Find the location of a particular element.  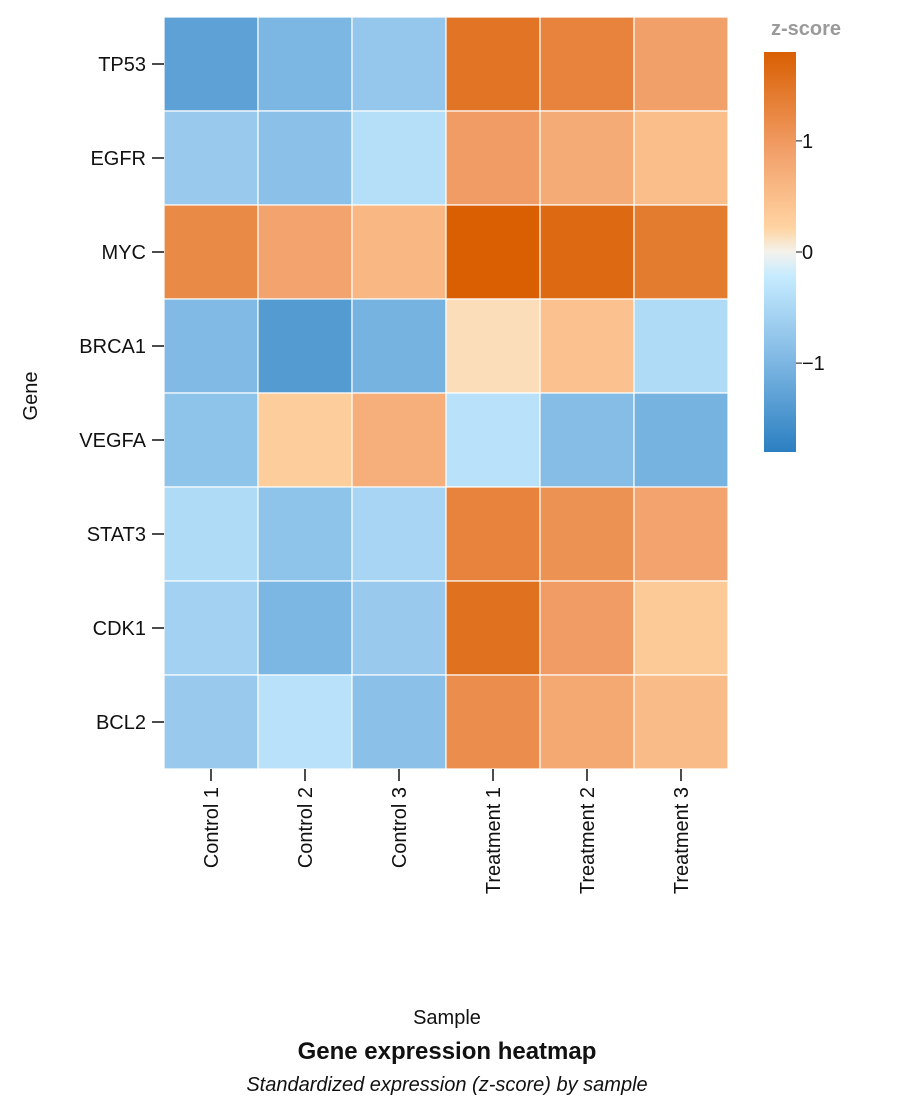

y-tick-label: CDK1 is located at coordinates (119, 629).